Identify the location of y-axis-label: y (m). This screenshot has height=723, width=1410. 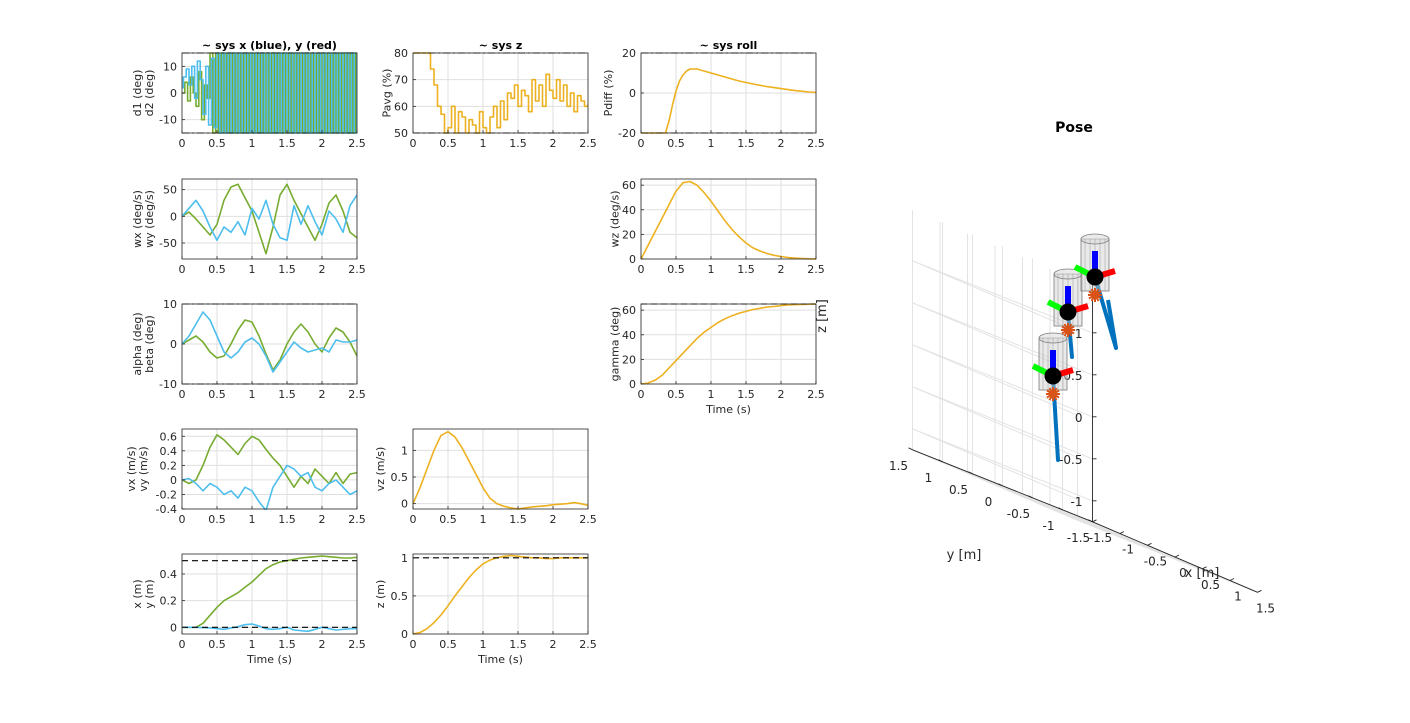
(149, 593).